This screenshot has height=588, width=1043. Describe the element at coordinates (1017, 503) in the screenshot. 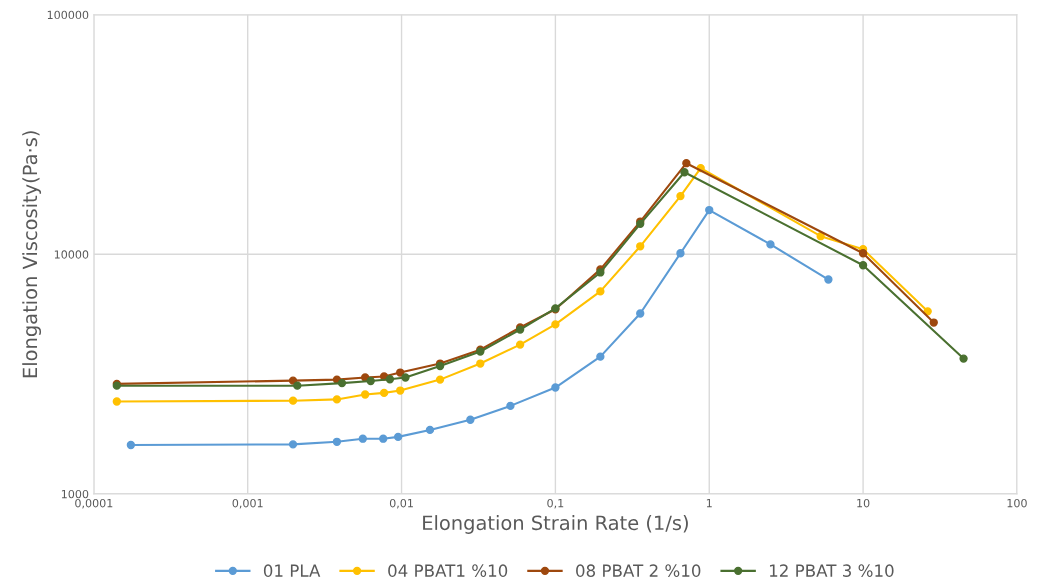

I see `x-tick-label: 100` at that location.